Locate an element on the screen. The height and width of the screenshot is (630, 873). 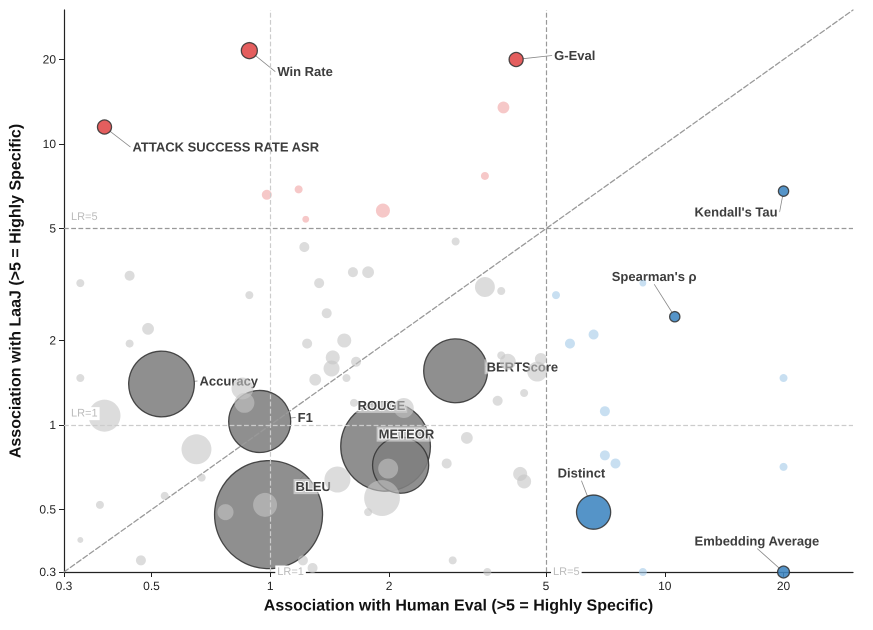
annotation: Spearman's ρ is located at coordinates (654, 276).